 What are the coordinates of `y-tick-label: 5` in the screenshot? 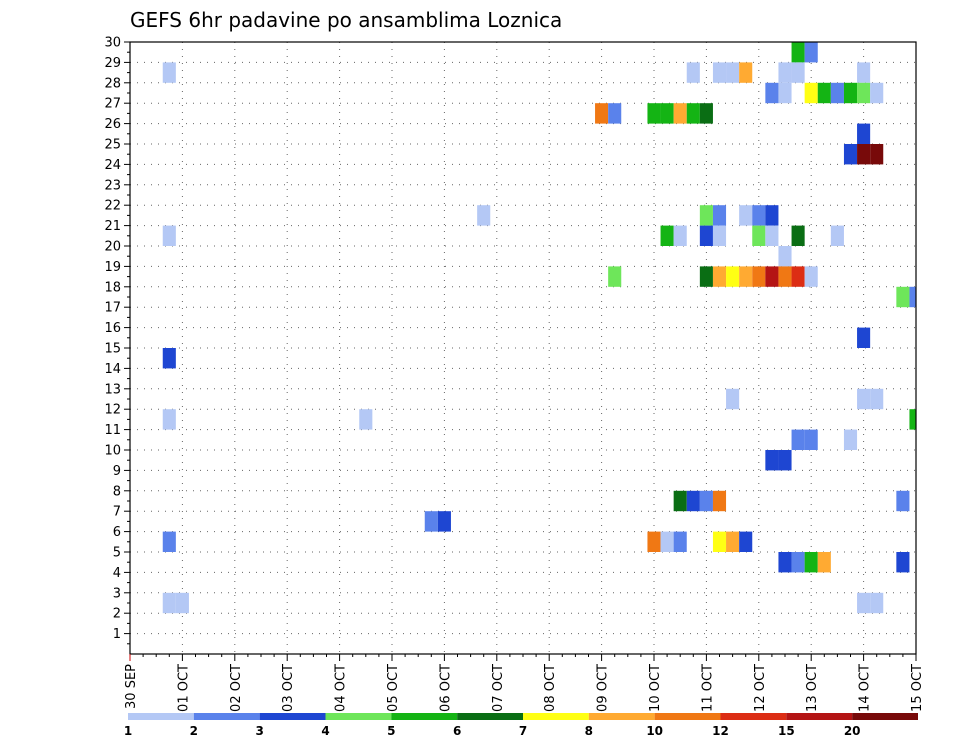 It's located at (117, 553).